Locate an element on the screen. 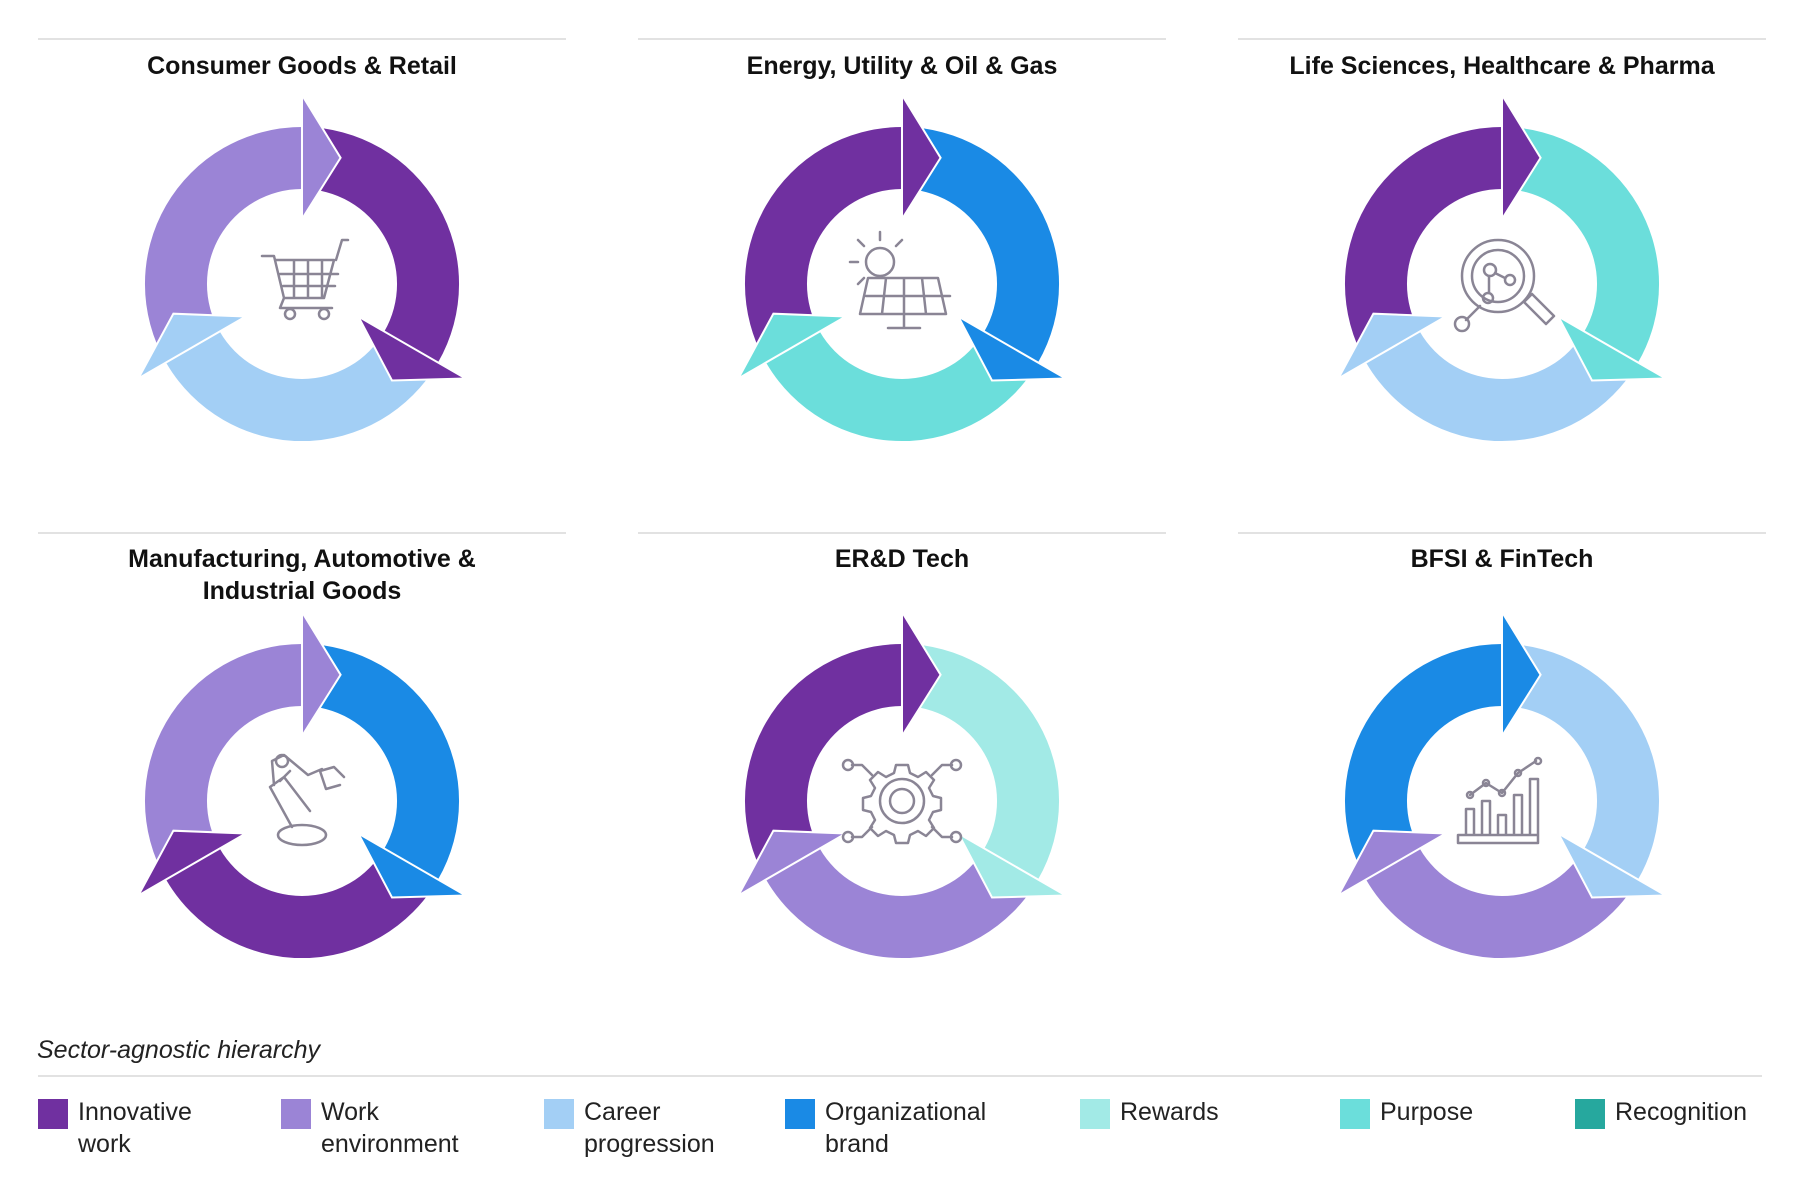 The image size is (1800, 1200). legend-item: Organizational brand is located at coordinates (886, 1129).